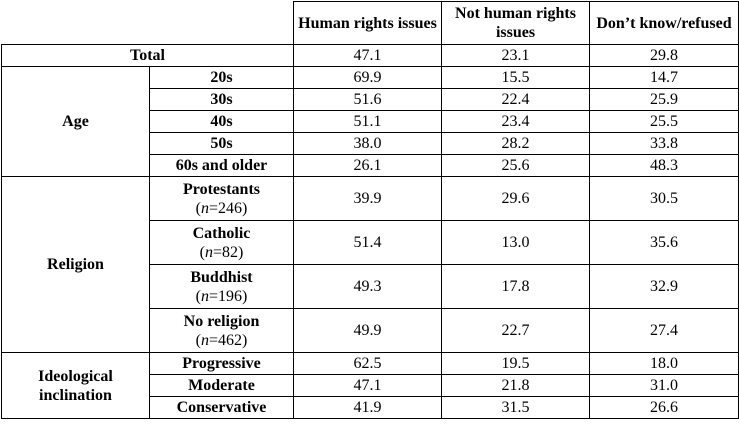 This screenshot has width=739, height=432. Describe the element at coordinates (664, 143) in the screenshot. I see `value-cell: 33.8` at that location.